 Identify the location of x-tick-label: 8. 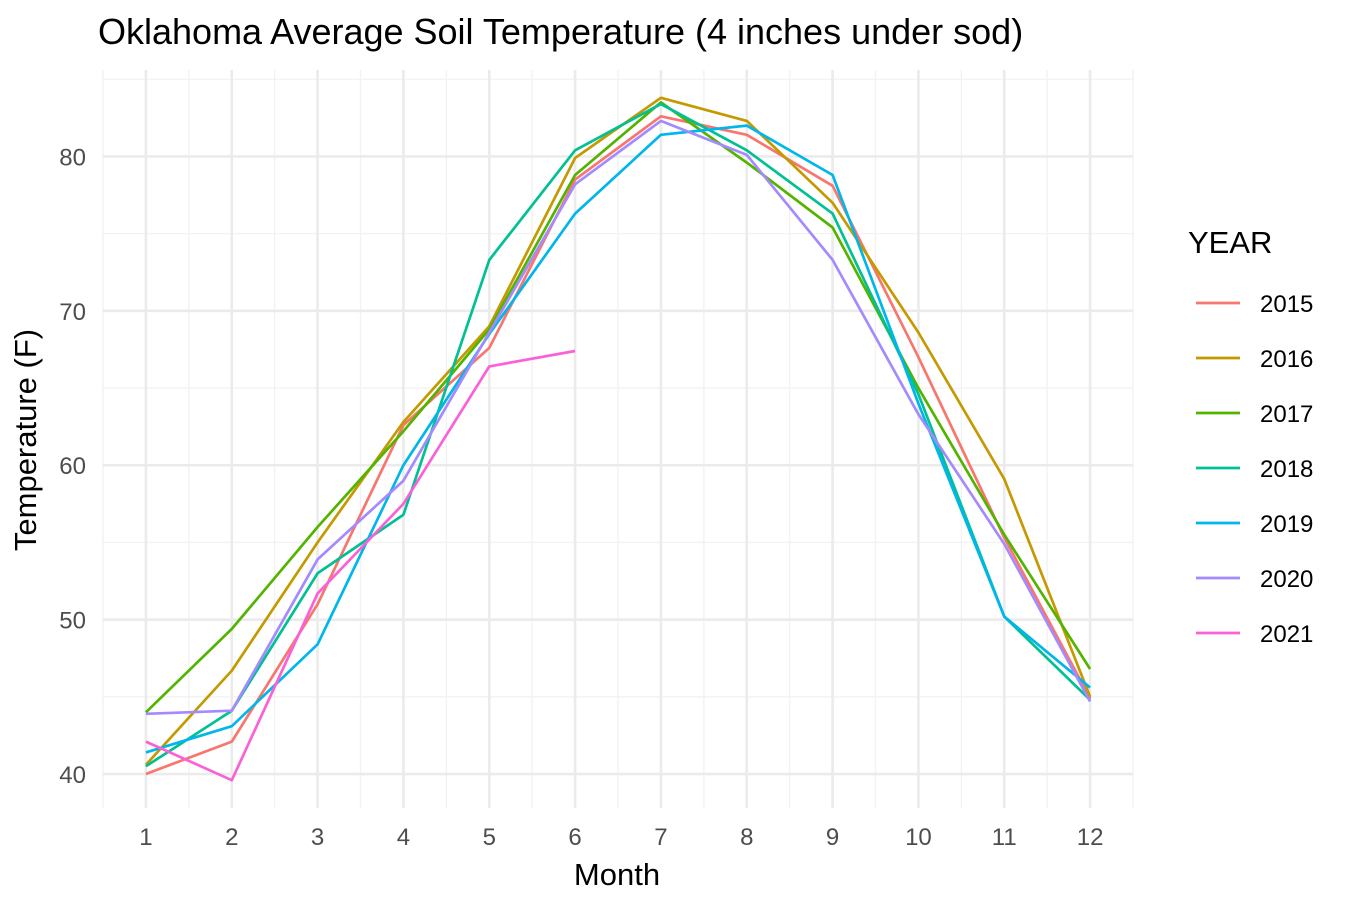
(746, 837).